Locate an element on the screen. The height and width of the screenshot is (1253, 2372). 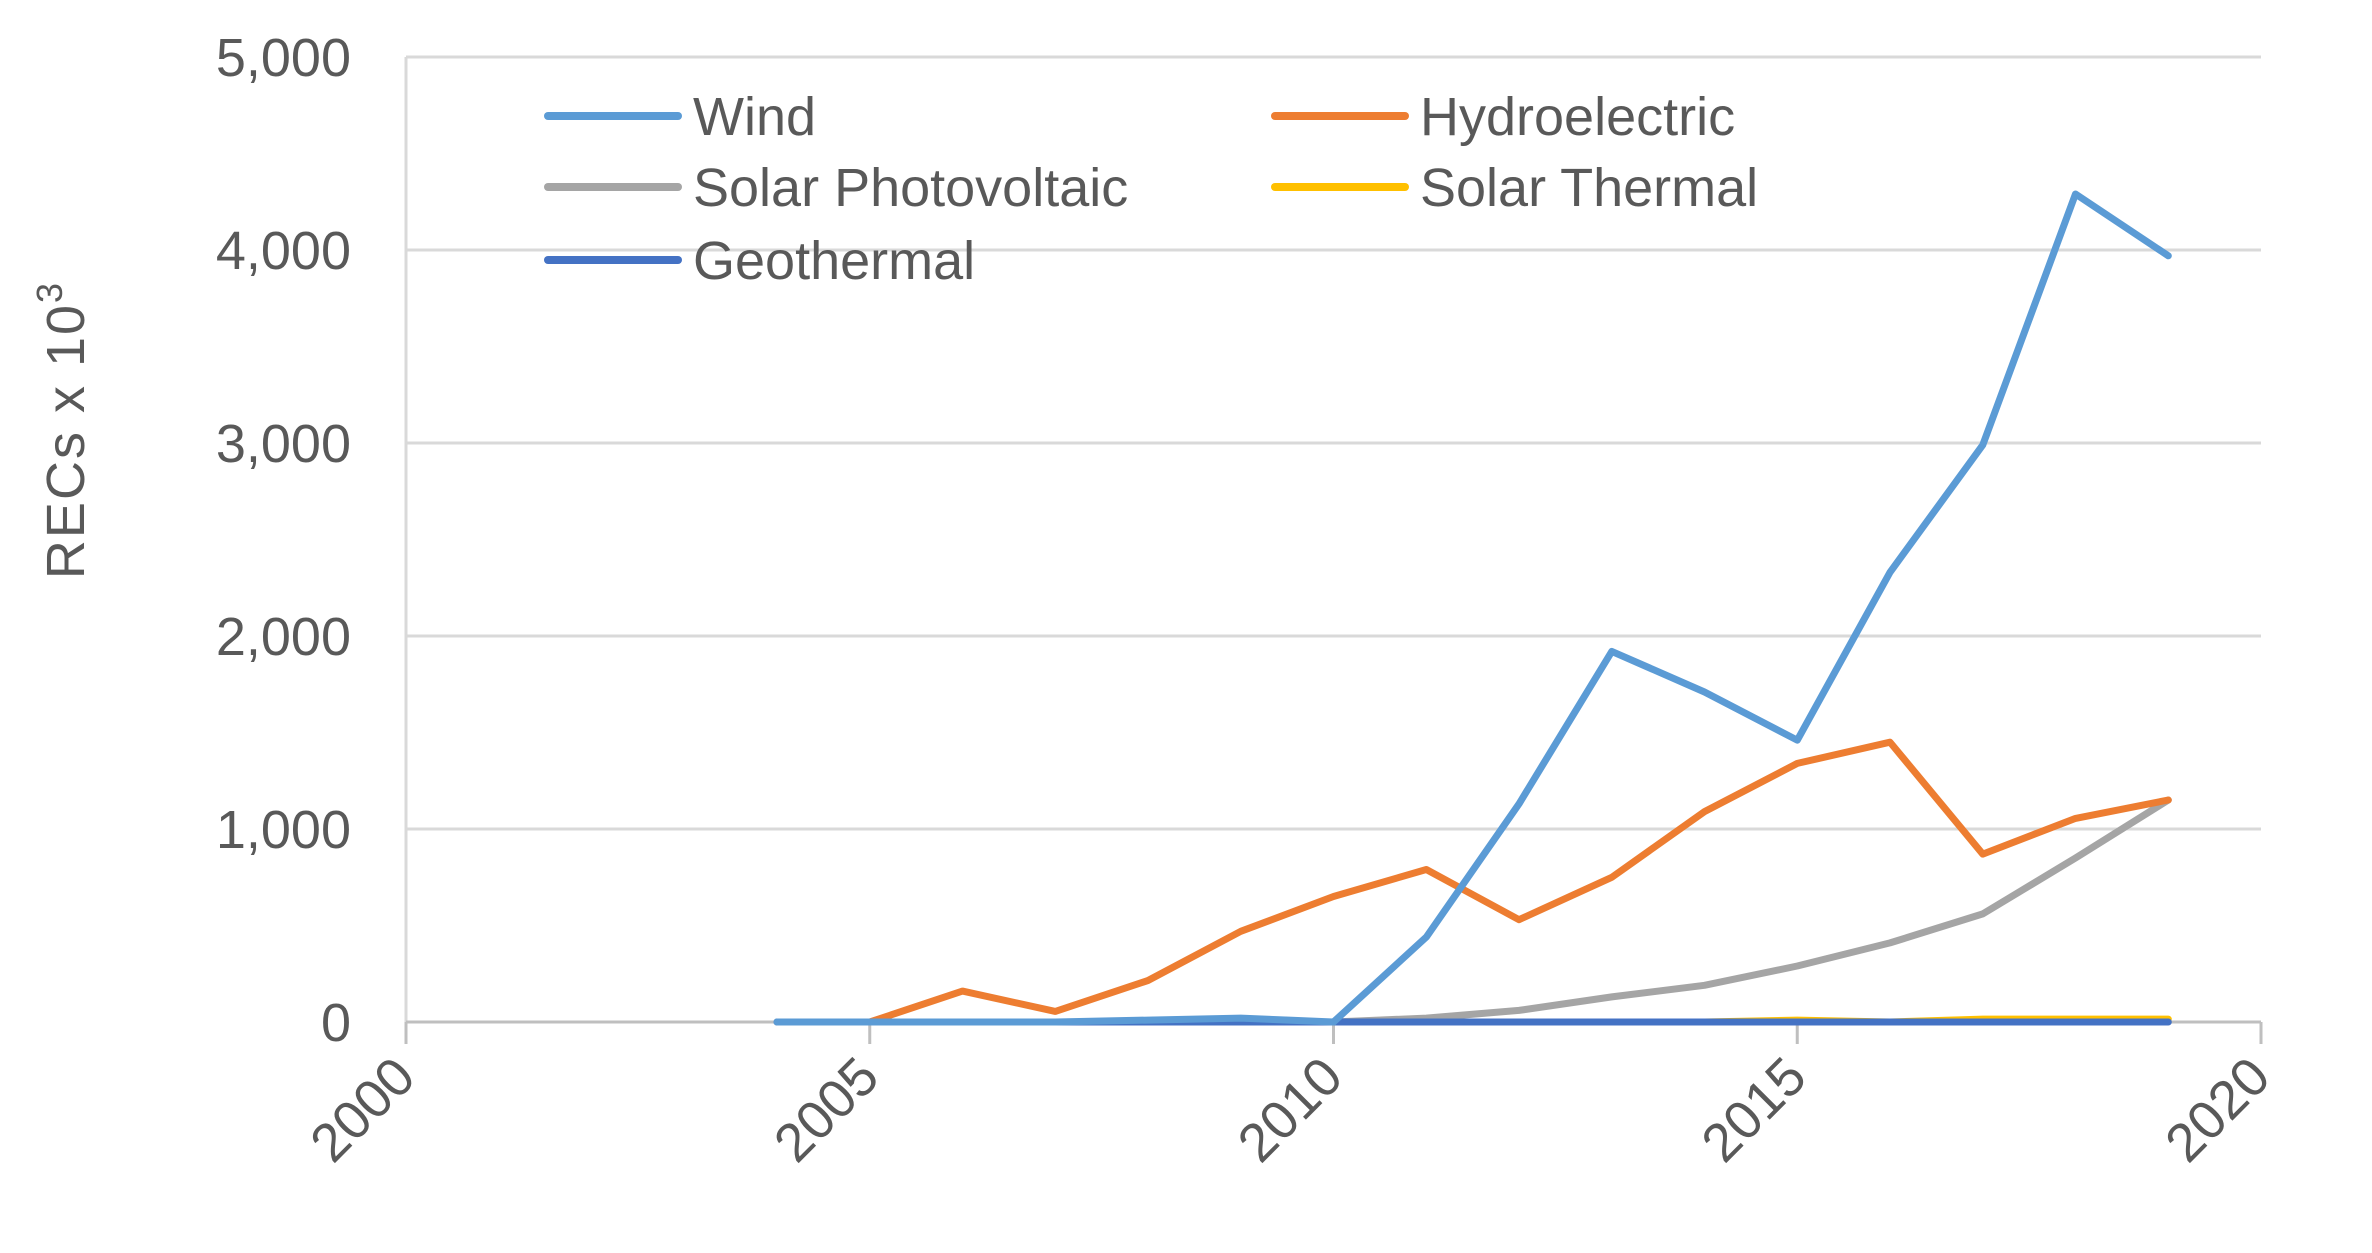
legend-label: Geothermal is located at coordinates (834, 261).